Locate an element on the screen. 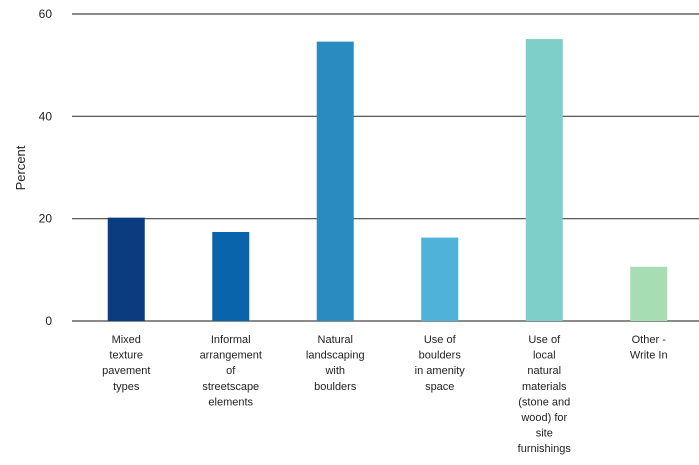  x-category-label-line: materials is located at coordinates (544, 387).